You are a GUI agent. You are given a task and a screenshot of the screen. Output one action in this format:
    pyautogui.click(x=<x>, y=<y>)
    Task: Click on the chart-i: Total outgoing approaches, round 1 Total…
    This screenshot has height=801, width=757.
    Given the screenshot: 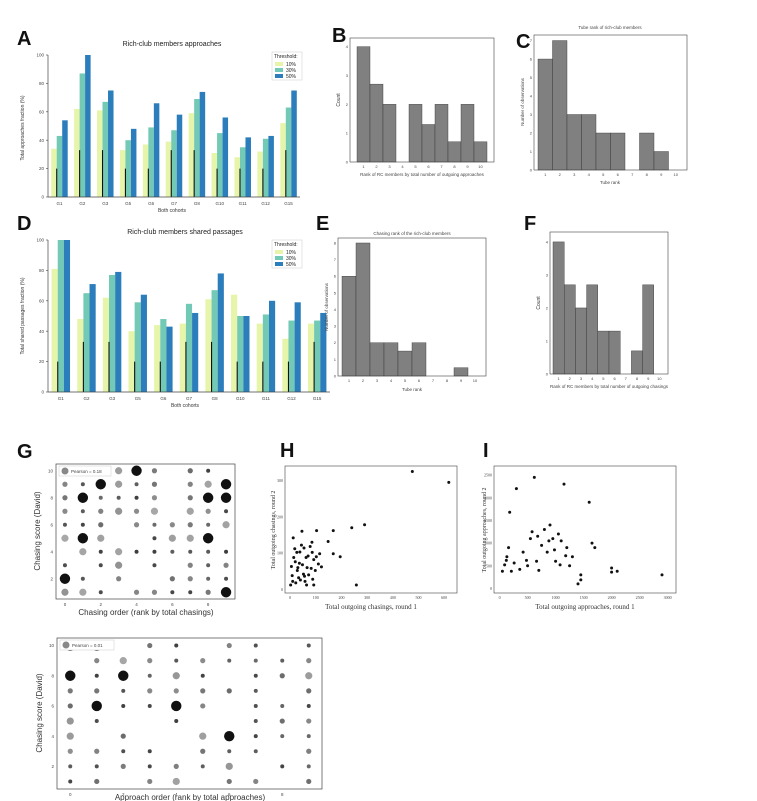 What is the action you would take?
    pyautogui.click(x=579, y=538)
    